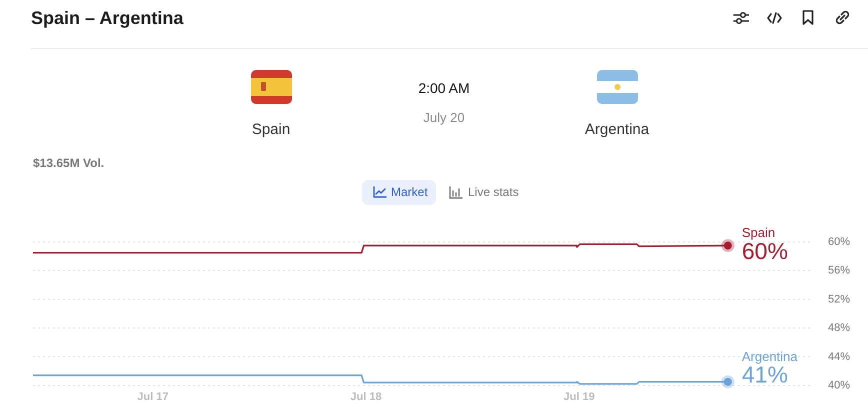 This screenshot has height=410, width=868. I want to click on chart-title: Spain – Argentina, so click(107, 18).